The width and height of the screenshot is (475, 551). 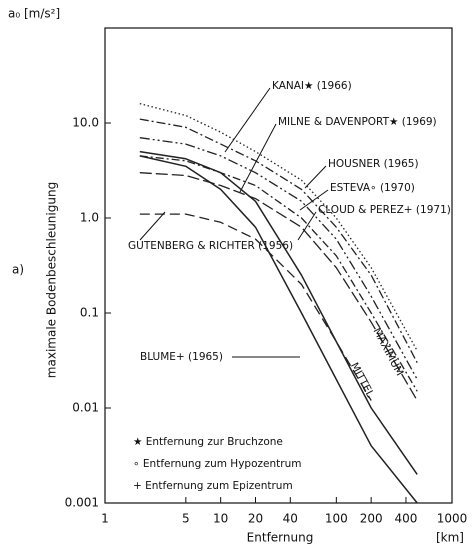 I want to click on x-axis-label: Entfernung, so click(x=280, y=538).